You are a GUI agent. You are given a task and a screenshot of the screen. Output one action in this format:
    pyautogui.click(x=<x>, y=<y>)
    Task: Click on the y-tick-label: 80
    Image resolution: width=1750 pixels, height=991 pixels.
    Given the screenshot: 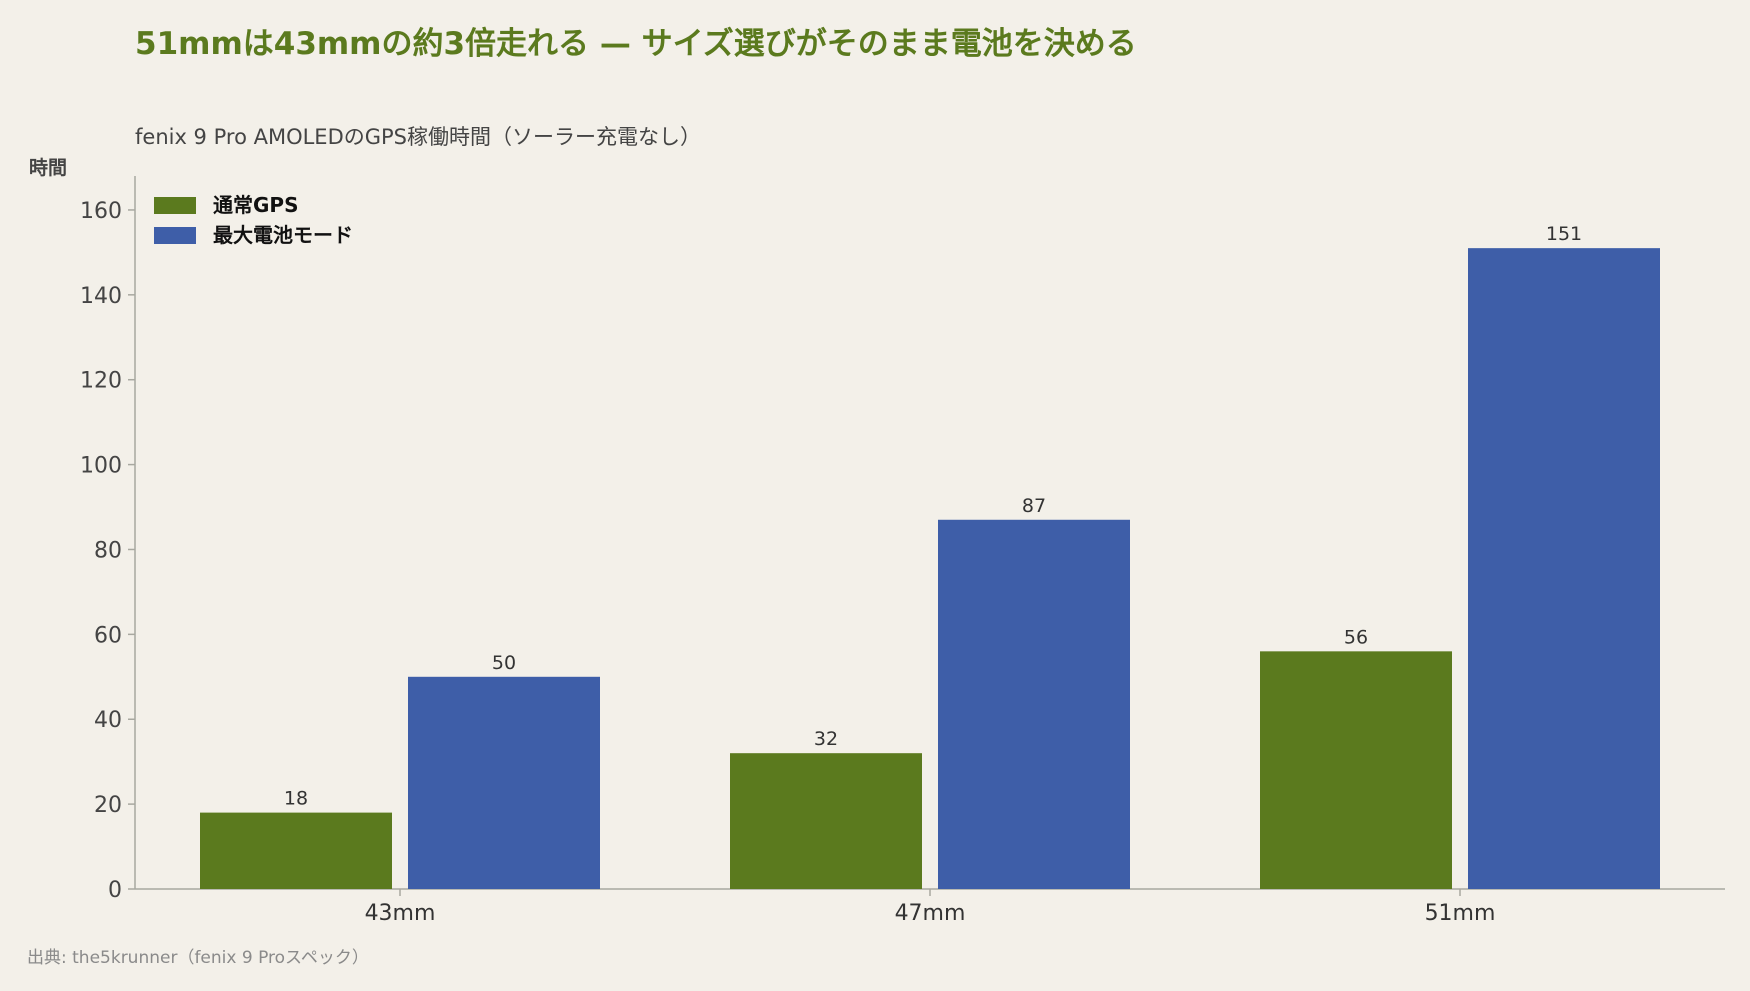 What is the action you would take?
    pyautogui.click(x=108, y=550)
    